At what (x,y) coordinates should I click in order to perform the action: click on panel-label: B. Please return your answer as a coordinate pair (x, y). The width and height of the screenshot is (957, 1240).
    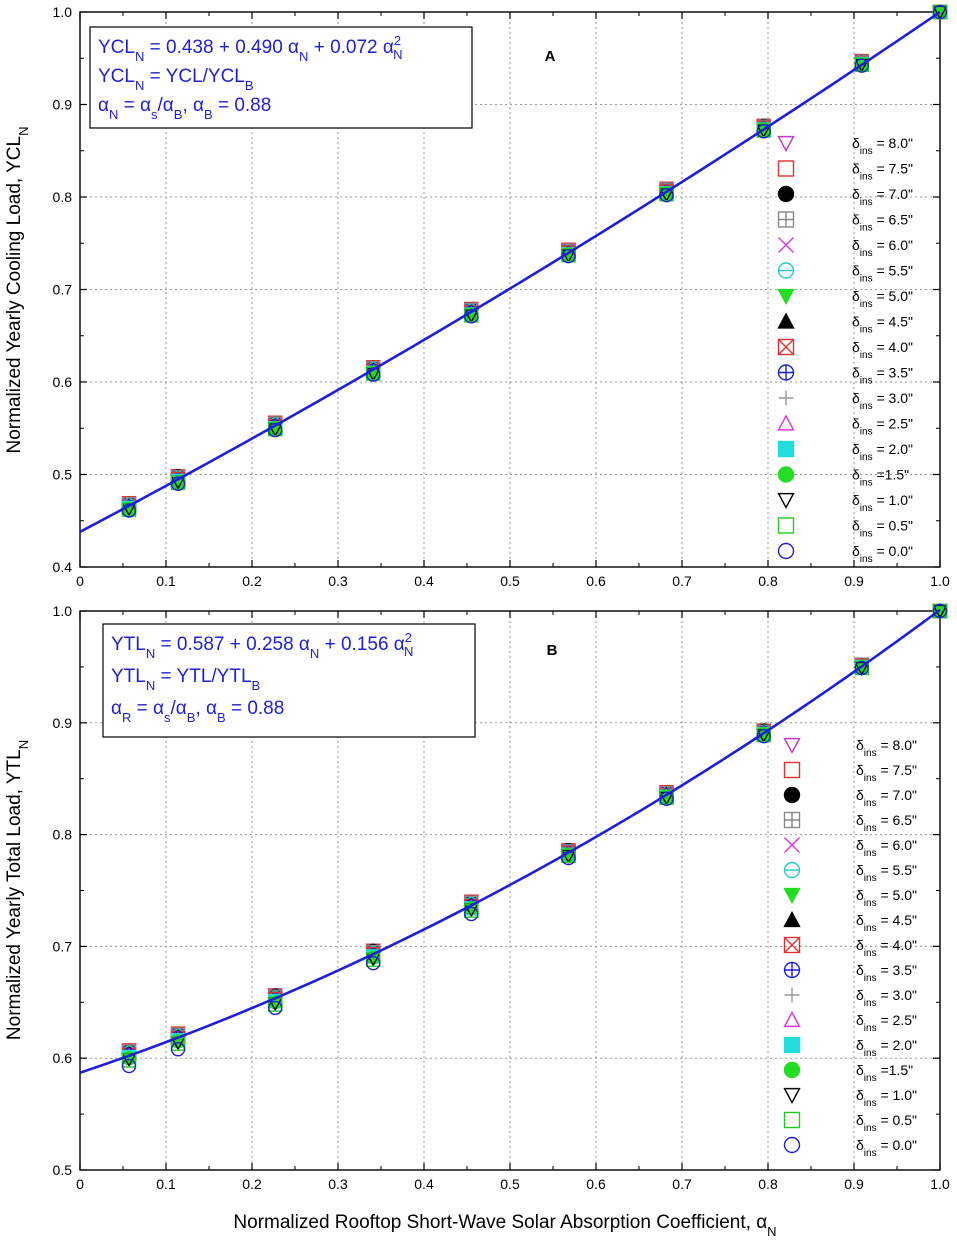
    Looking at the image, I should click on (552, 650).